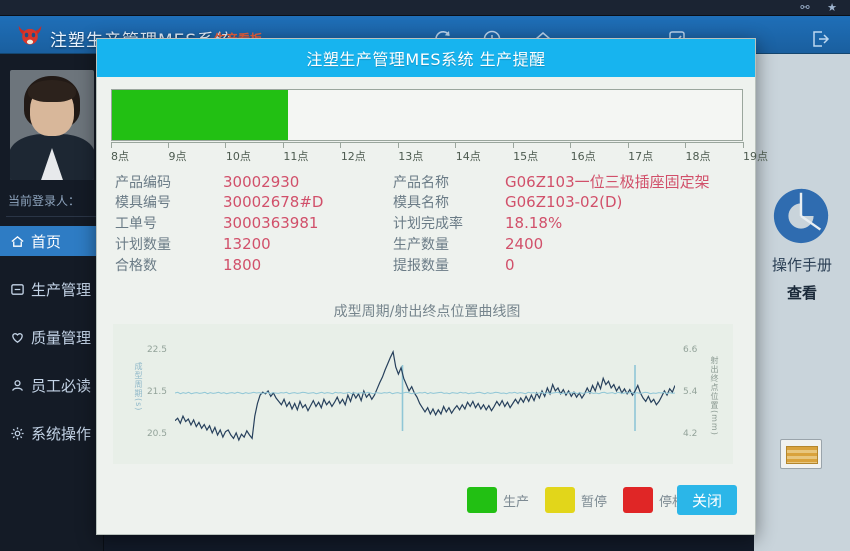 The image size is (850, 551). Describe the element at coordinates (421, 203) in the screenshot. I see `info-label: 模具名称` at that location.